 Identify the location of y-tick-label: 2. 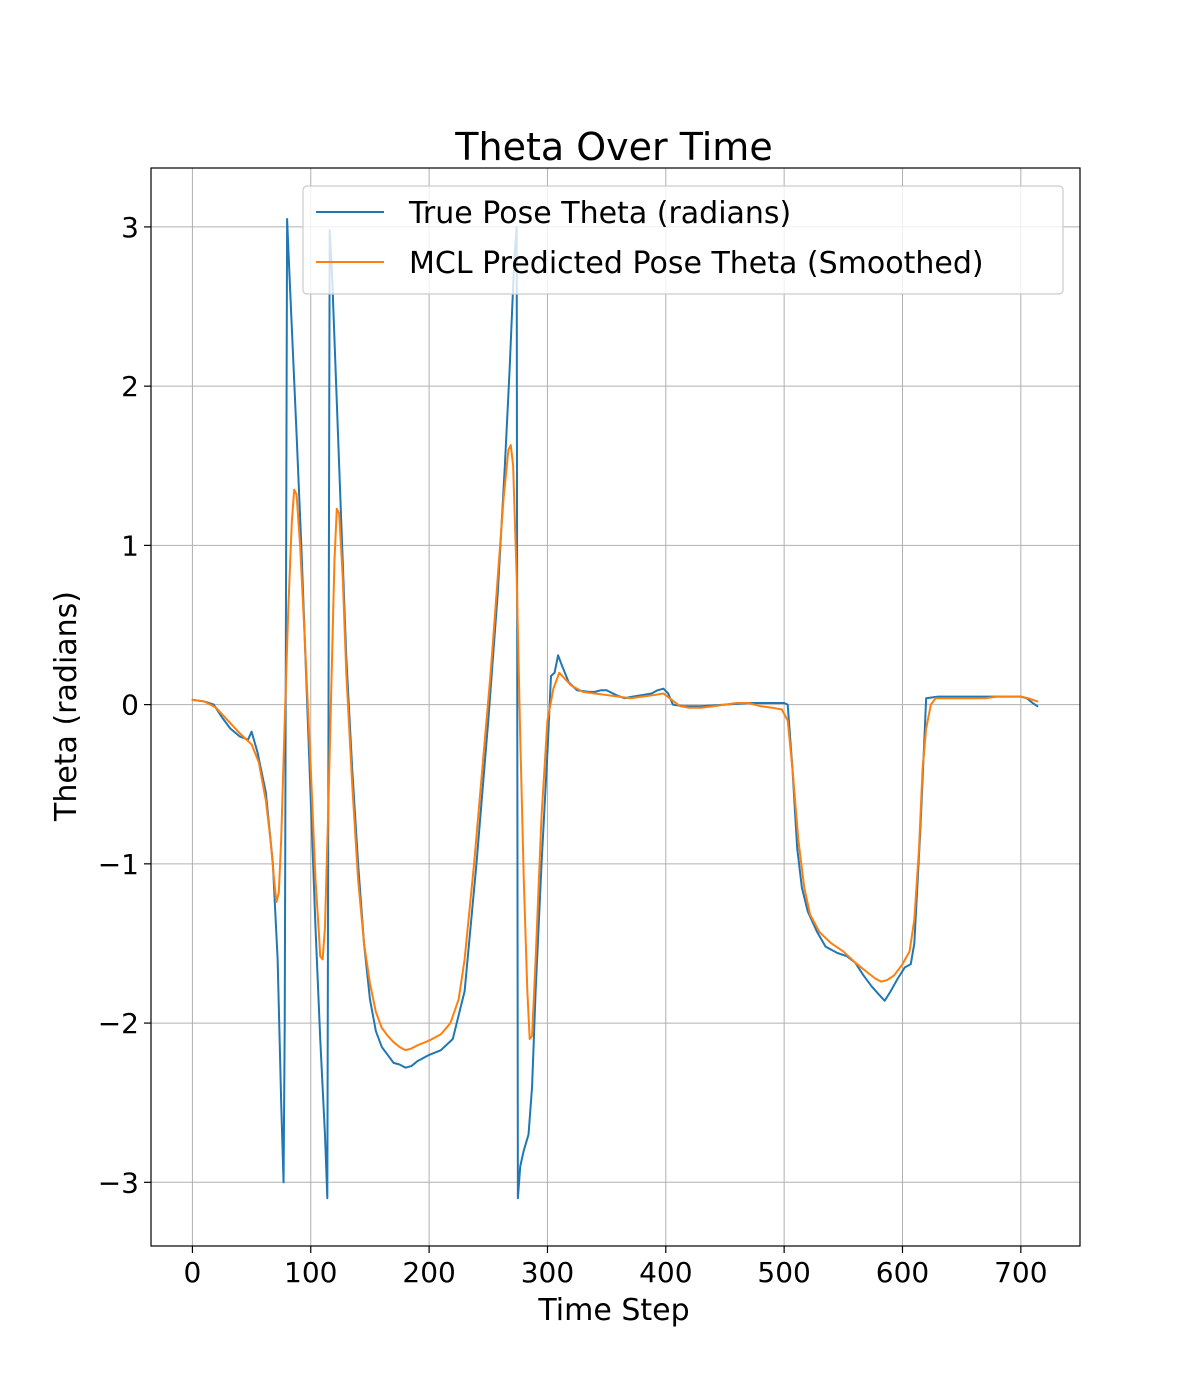
(130, 386).